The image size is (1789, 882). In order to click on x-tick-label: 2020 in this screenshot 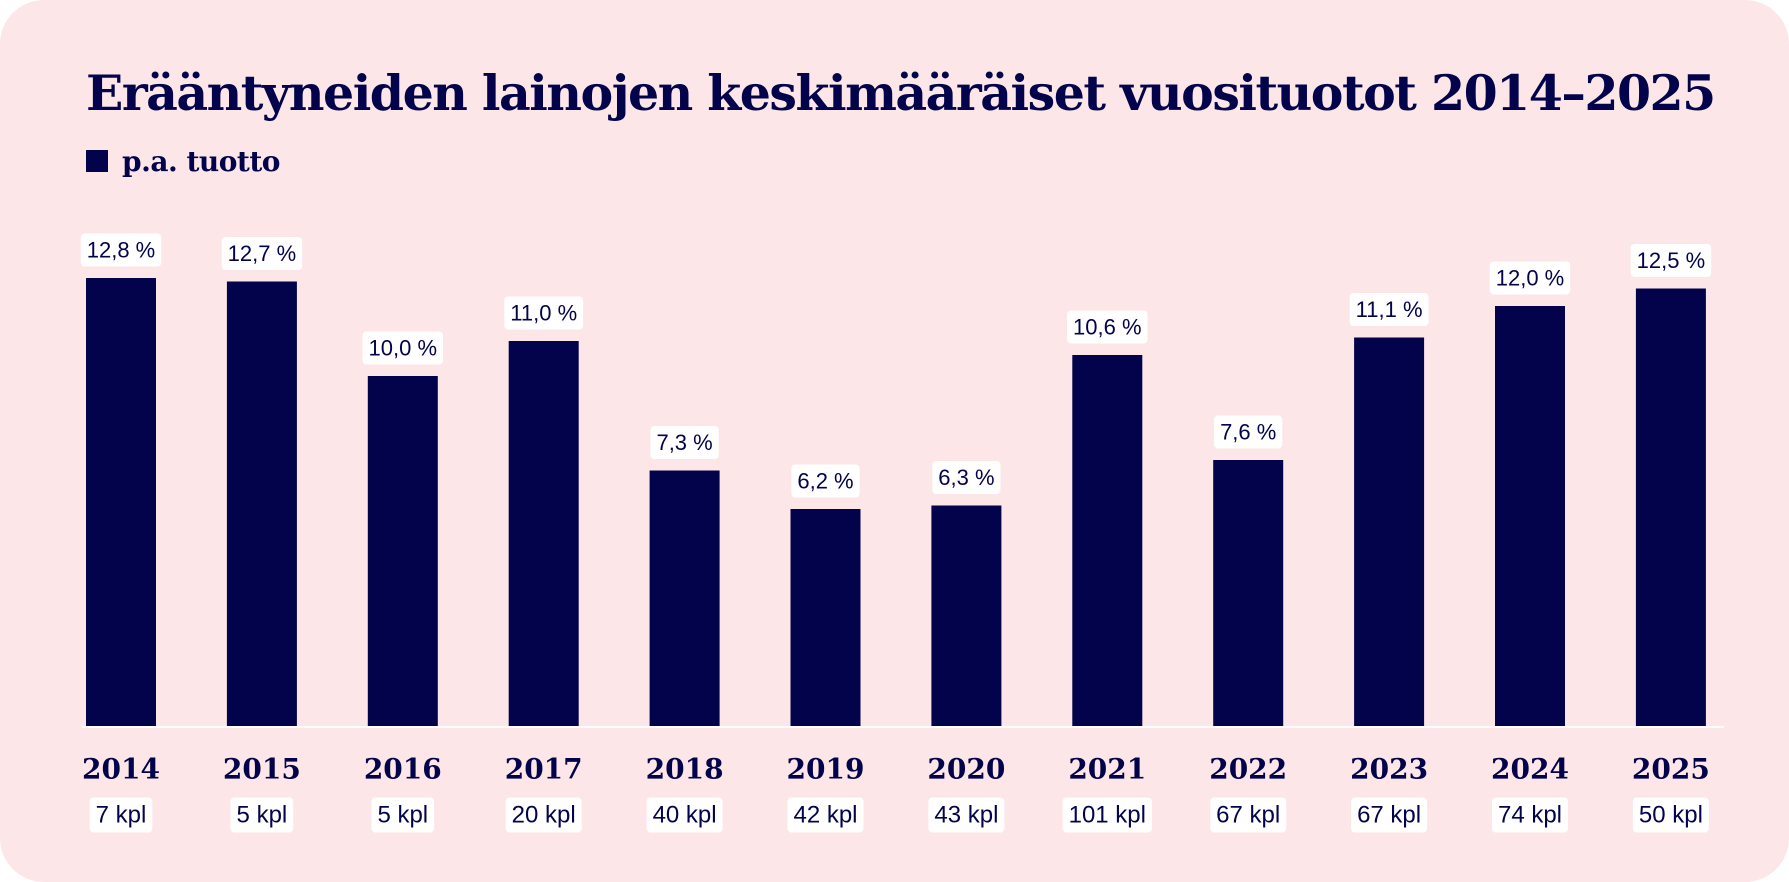, I will do `click(966, 769)`.